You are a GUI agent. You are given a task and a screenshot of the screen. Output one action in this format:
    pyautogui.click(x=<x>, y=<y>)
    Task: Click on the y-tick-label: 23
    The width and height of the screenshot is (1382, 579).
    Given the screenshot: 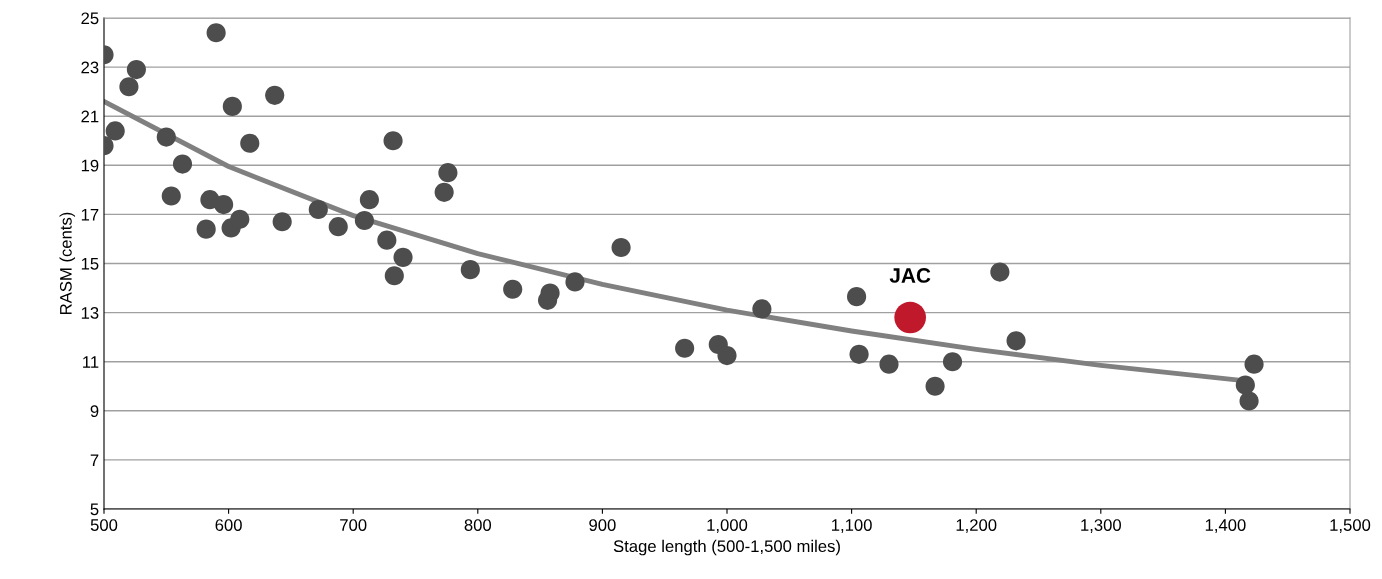 What is the action you would take?
    pyautogui.click(x=90, y=67)
    